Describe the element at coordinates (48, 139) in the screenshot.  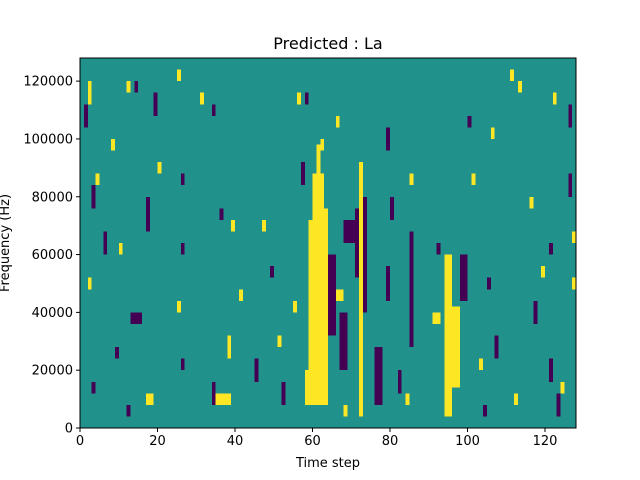
I see `y-tick-label: 100000` at that location.